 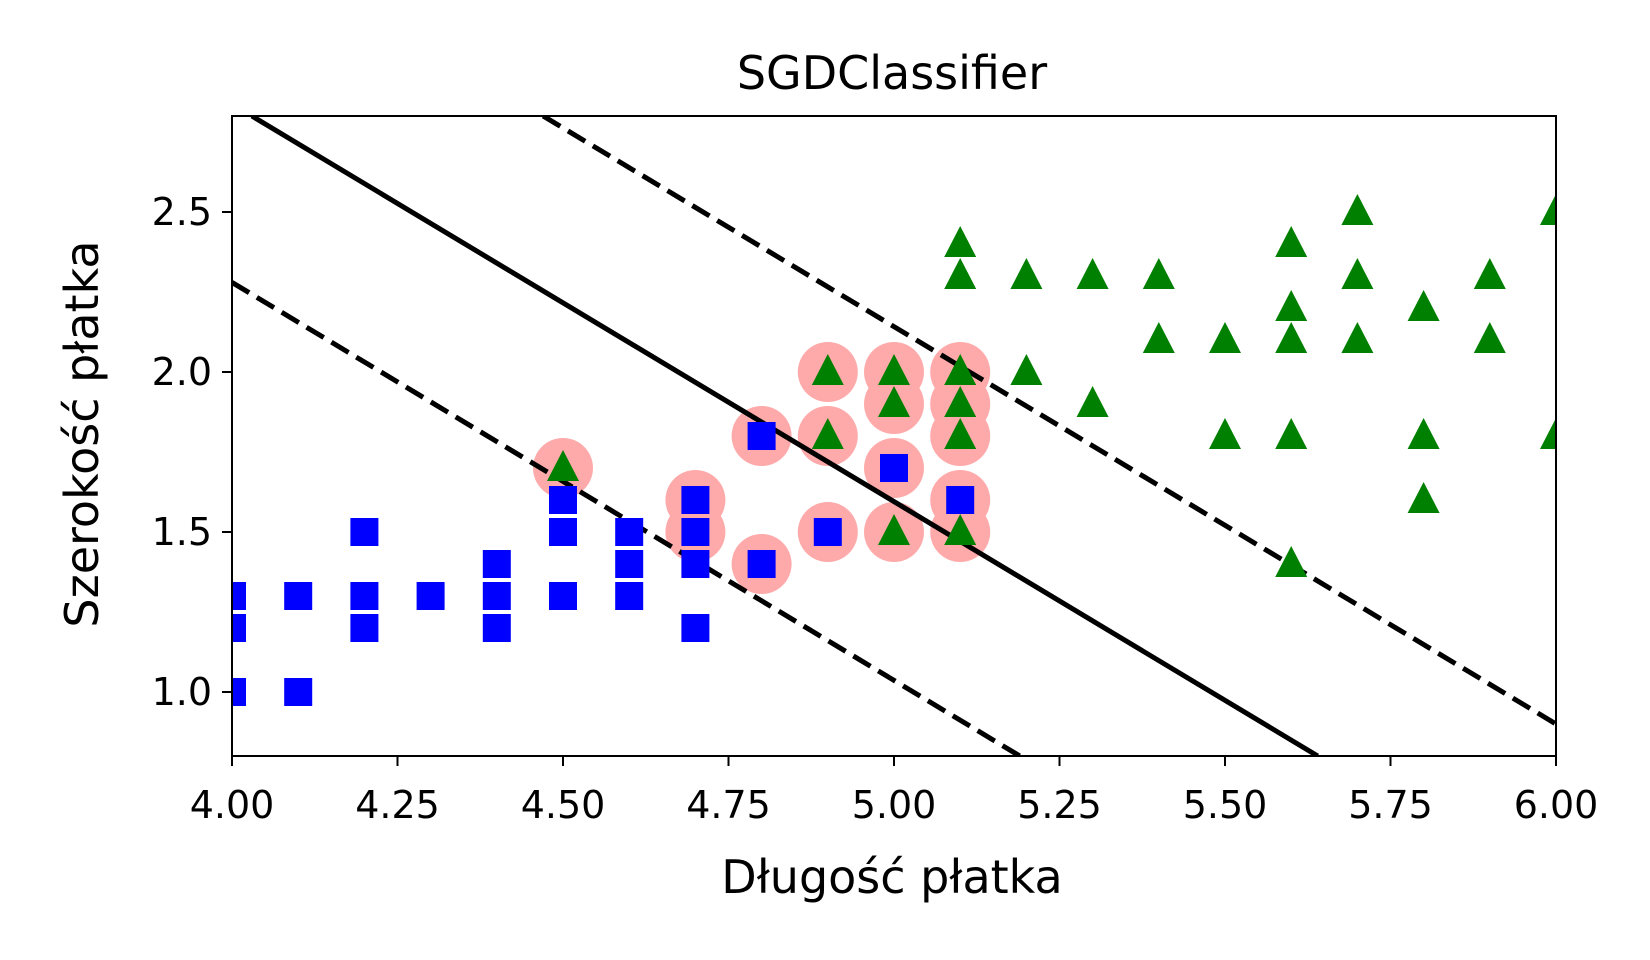 I want to click on x-tick-label: 5.25, so click(x=1059, y=805).